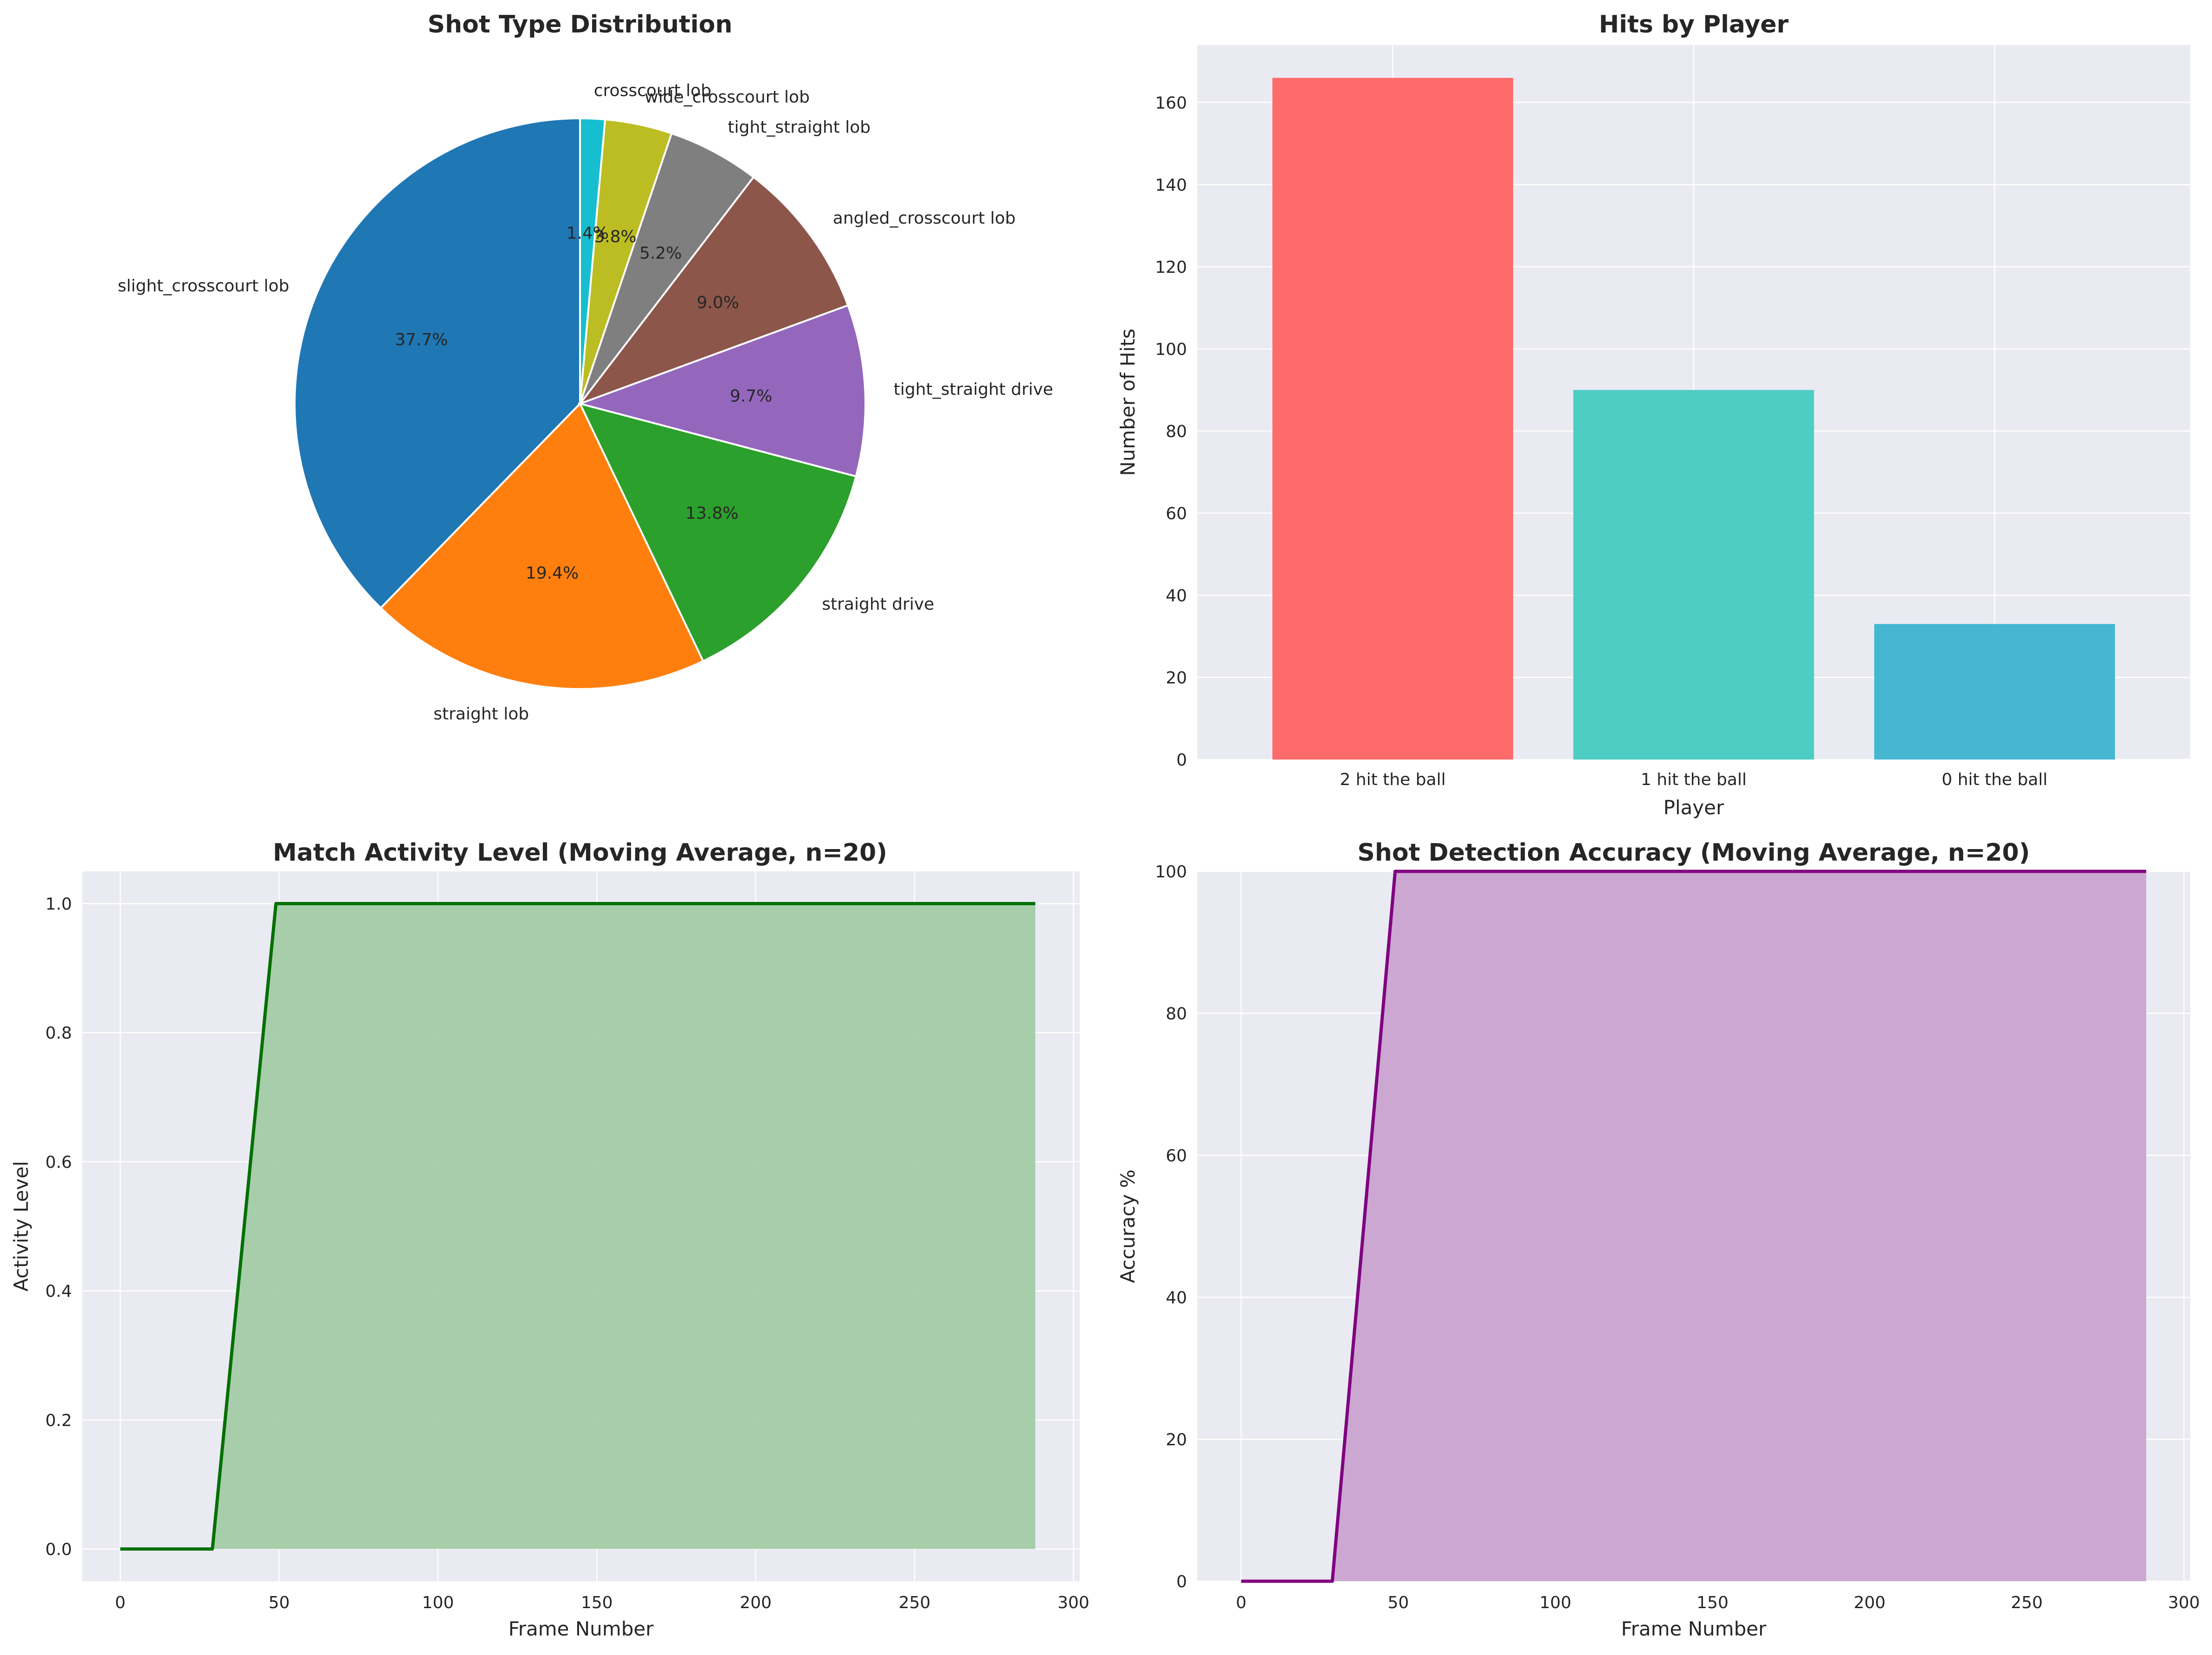 The height and width of the screenshot is (1655, 2212). What do you see at coordinates (542, 546) in the screenshot?
I see `pie-slice-straight-lob` at bounding box center [542, 546].